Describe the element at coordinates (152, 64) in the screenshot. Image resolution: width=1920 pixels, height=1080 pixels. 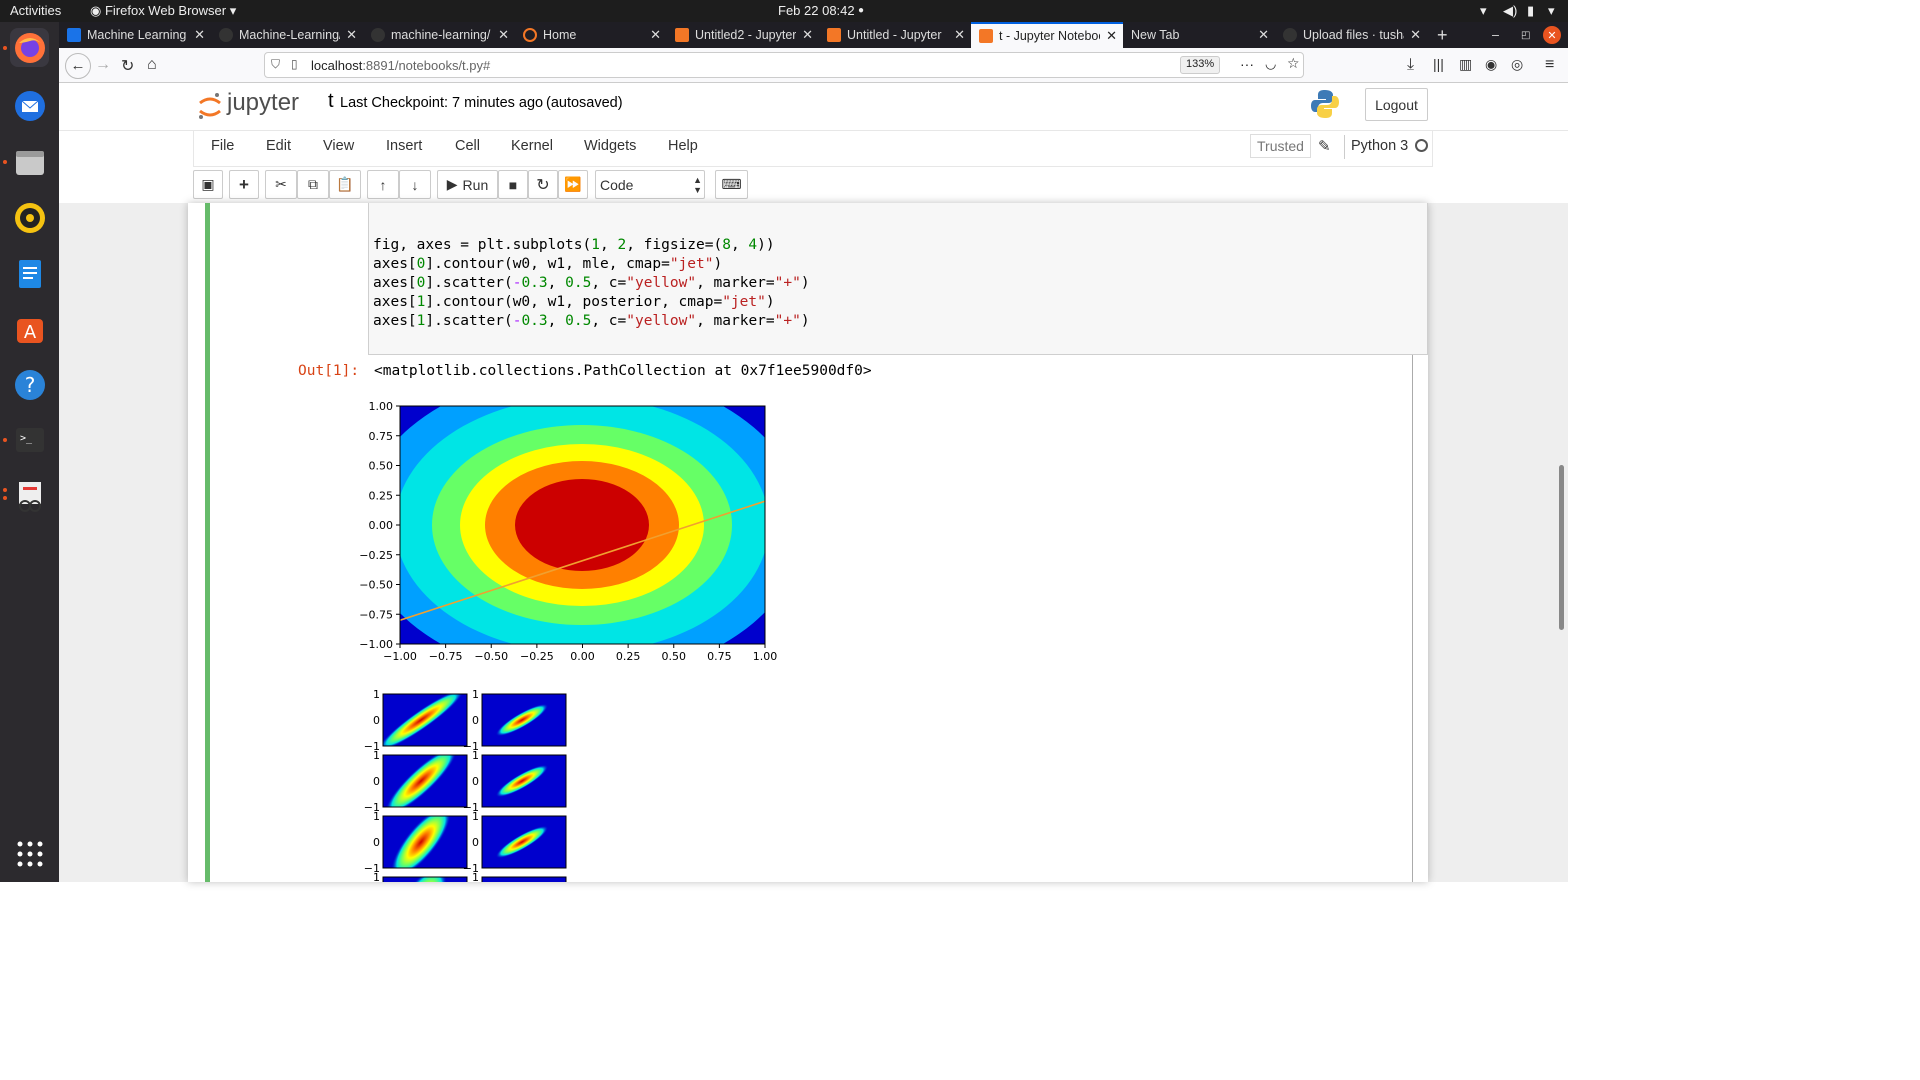
I see `home-icon: ⌂` at that location.